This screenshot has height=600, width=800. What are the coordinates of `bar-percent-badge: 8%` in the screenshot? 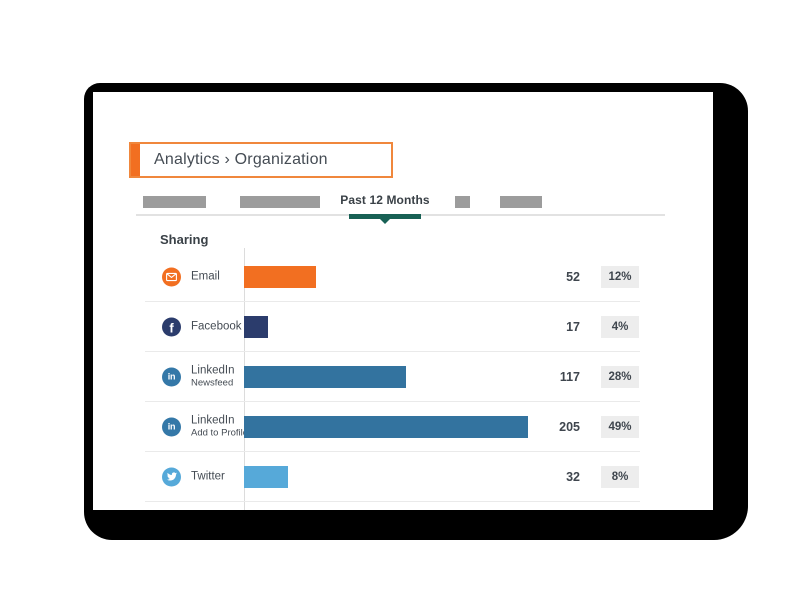 It's located at (620, 476).